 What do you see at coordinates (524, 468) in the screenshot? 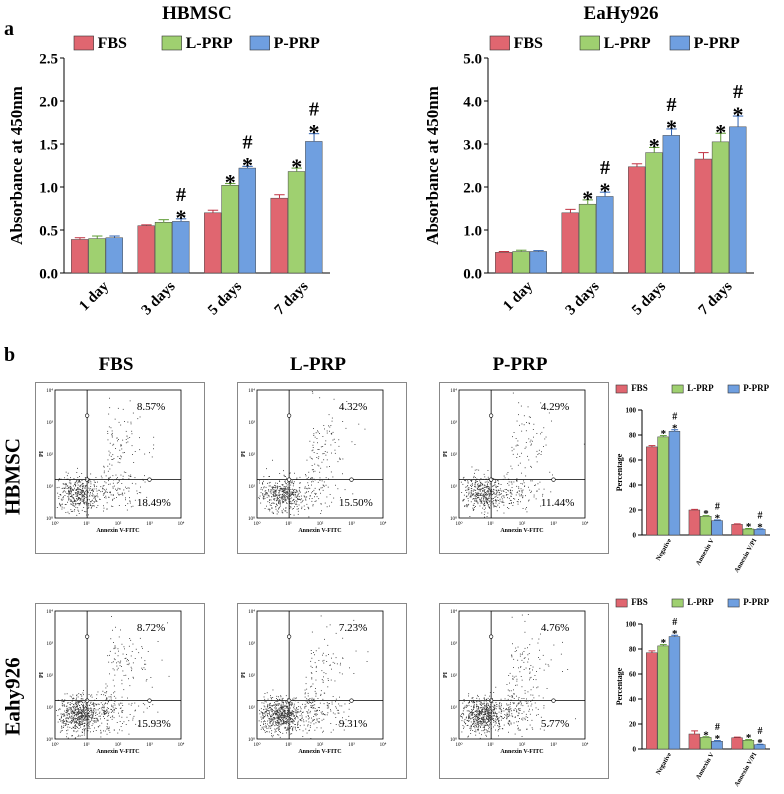
I see `flow-2-frame` at bounding box center [524, 468].